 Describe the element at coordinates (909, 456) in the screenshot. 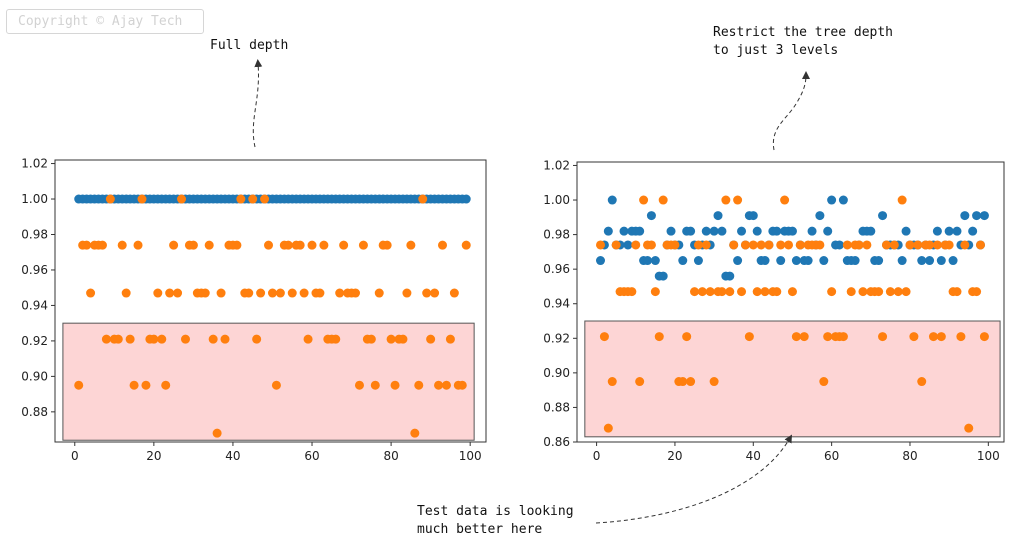

I see `x-tick-label: 80` at that location.